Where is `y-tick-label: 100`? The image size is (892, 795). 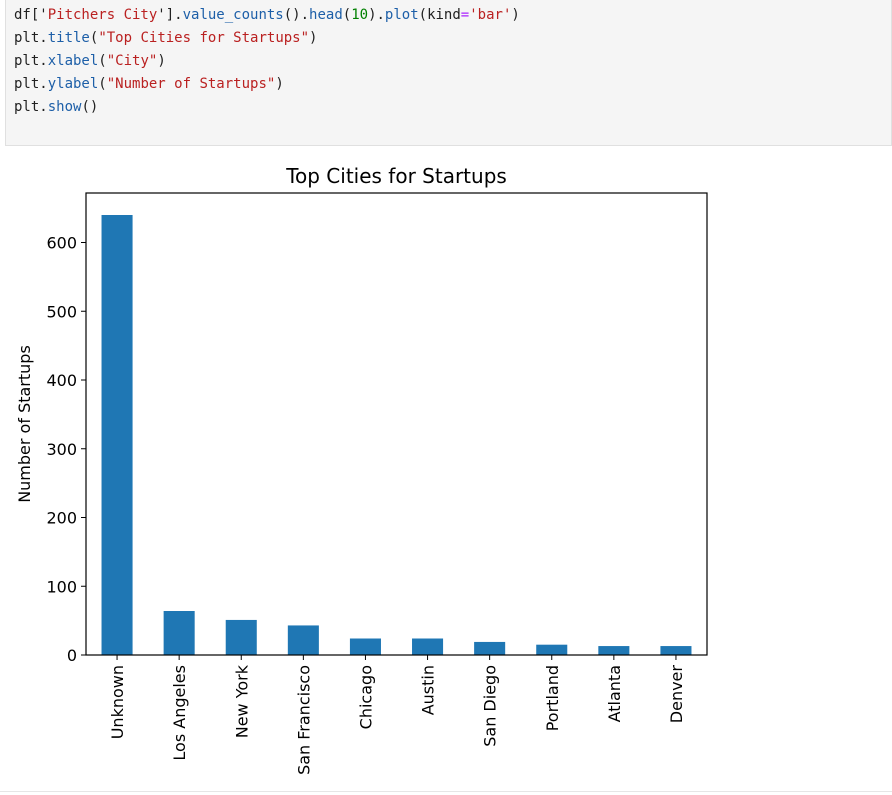
y-tick-label: 100 is located at coordinates (61, 586).